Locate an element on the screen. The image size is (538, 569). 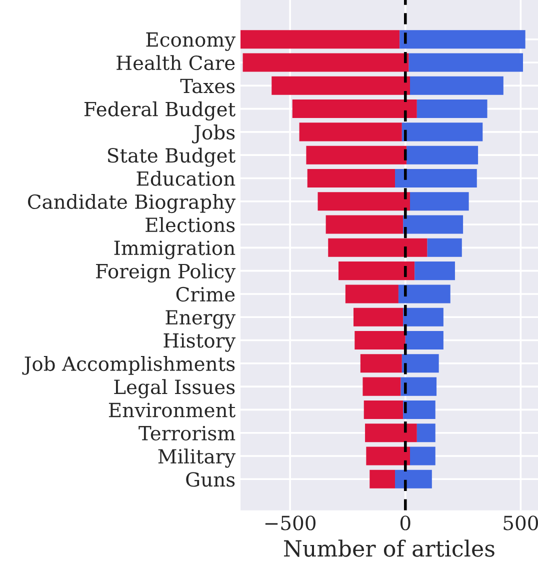
y-tick-label: Energy is located at coordinates (201, 319).